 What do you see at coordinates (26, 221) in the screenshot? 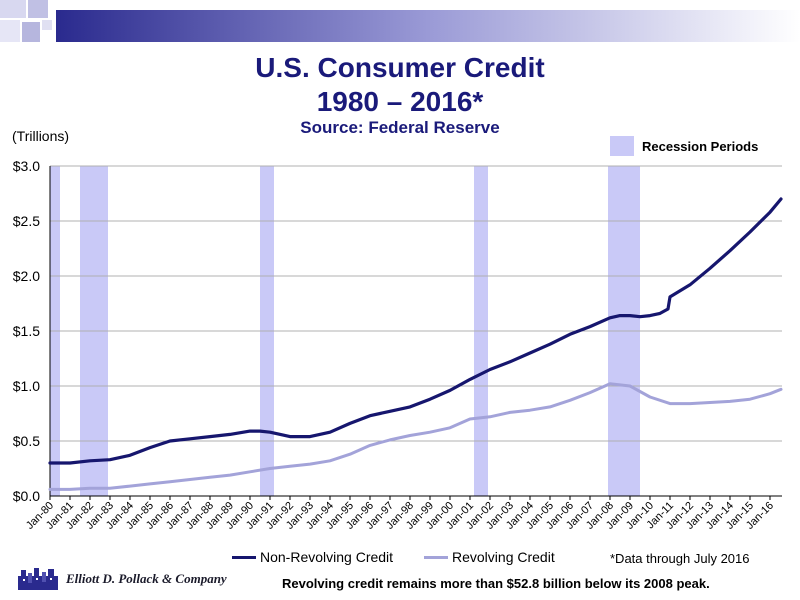
I see `y-tick-label-5: $2.5` at bounding box center [26, 221].